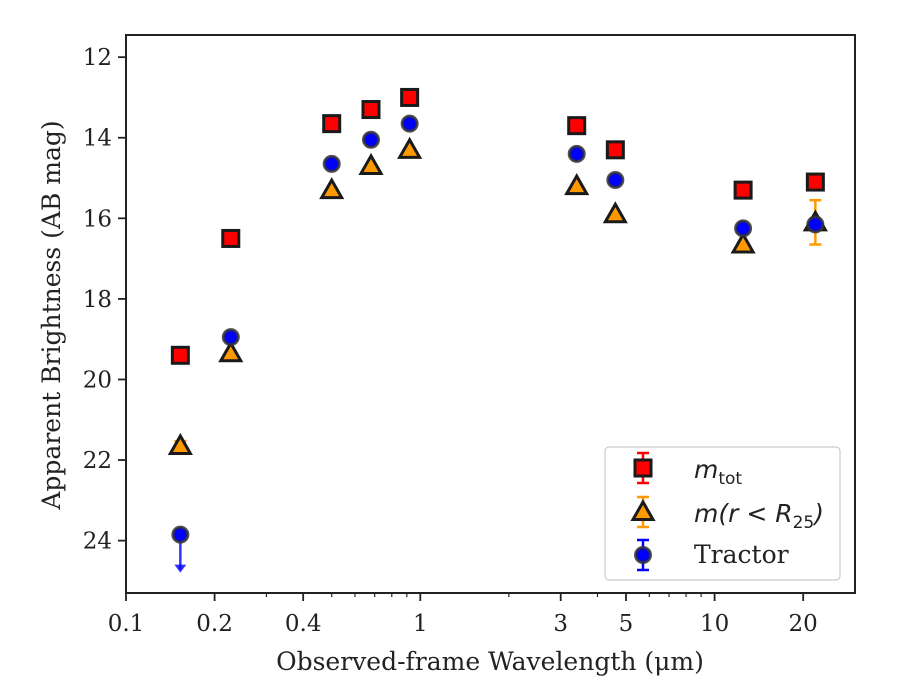 This screenshot has width=900, height=700. Describe the element at coordinates (97, 58) in the screenshot. I see `y-tick-label: 12` at that location.